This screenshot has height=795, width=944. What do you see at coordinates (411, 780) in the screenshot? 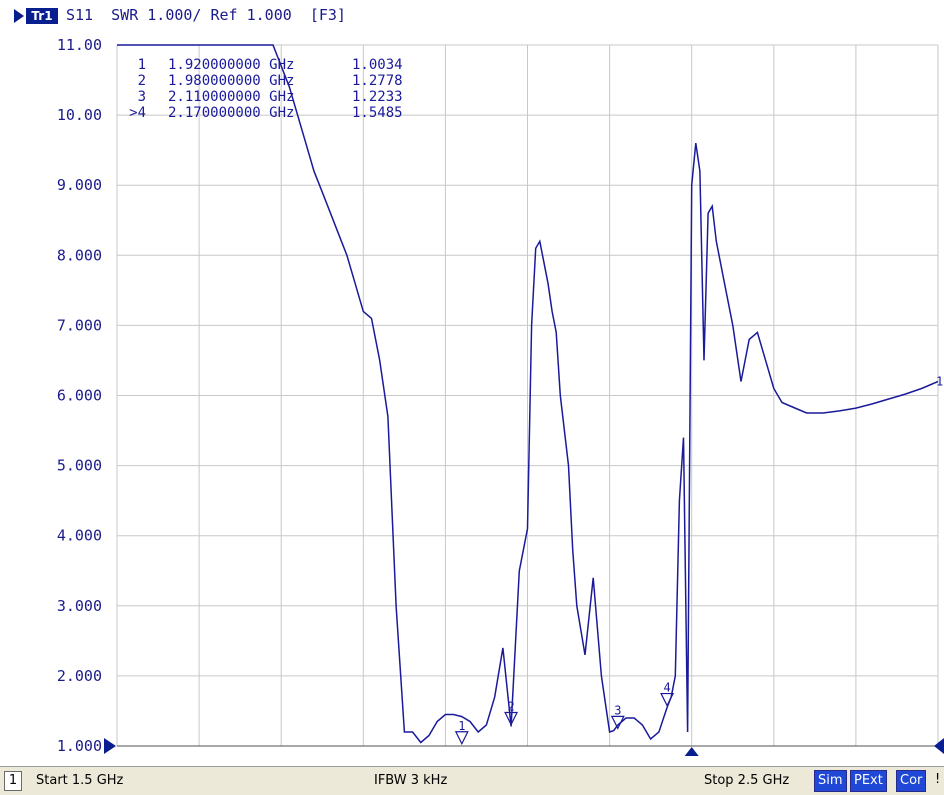
I see `ifbw-setting: IFBW 3 kHz` at bounding box center [411, 780].